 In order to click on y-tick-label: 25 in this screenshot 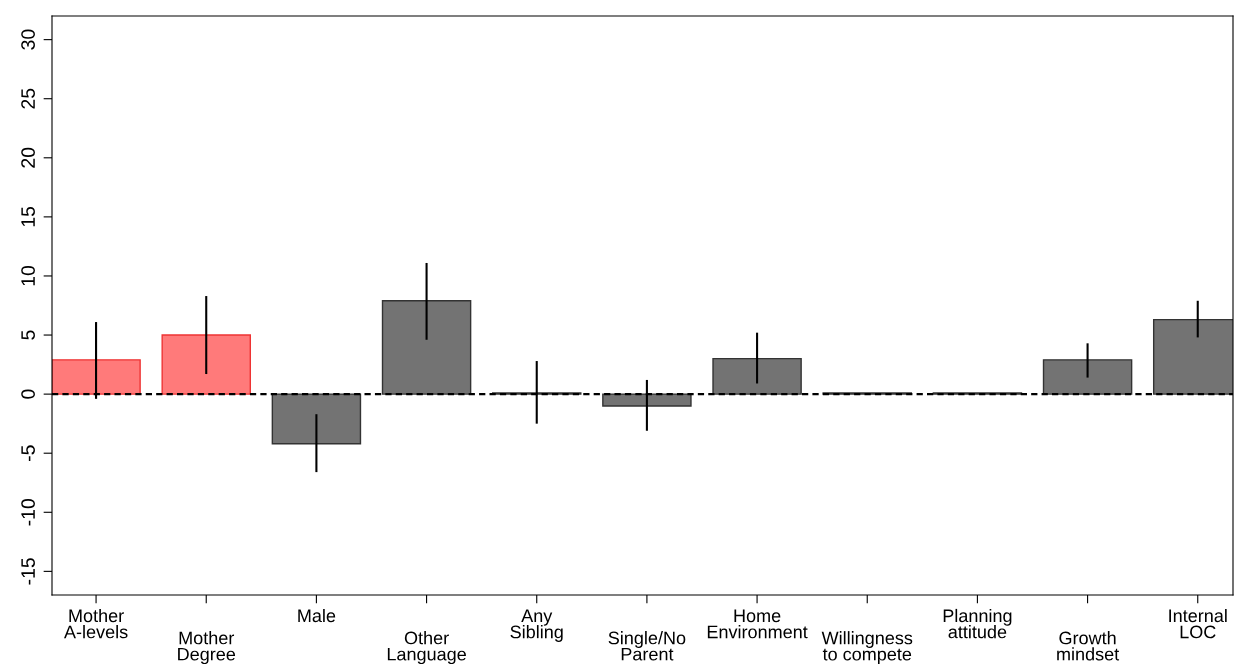, I will do `click(28, 98)`.